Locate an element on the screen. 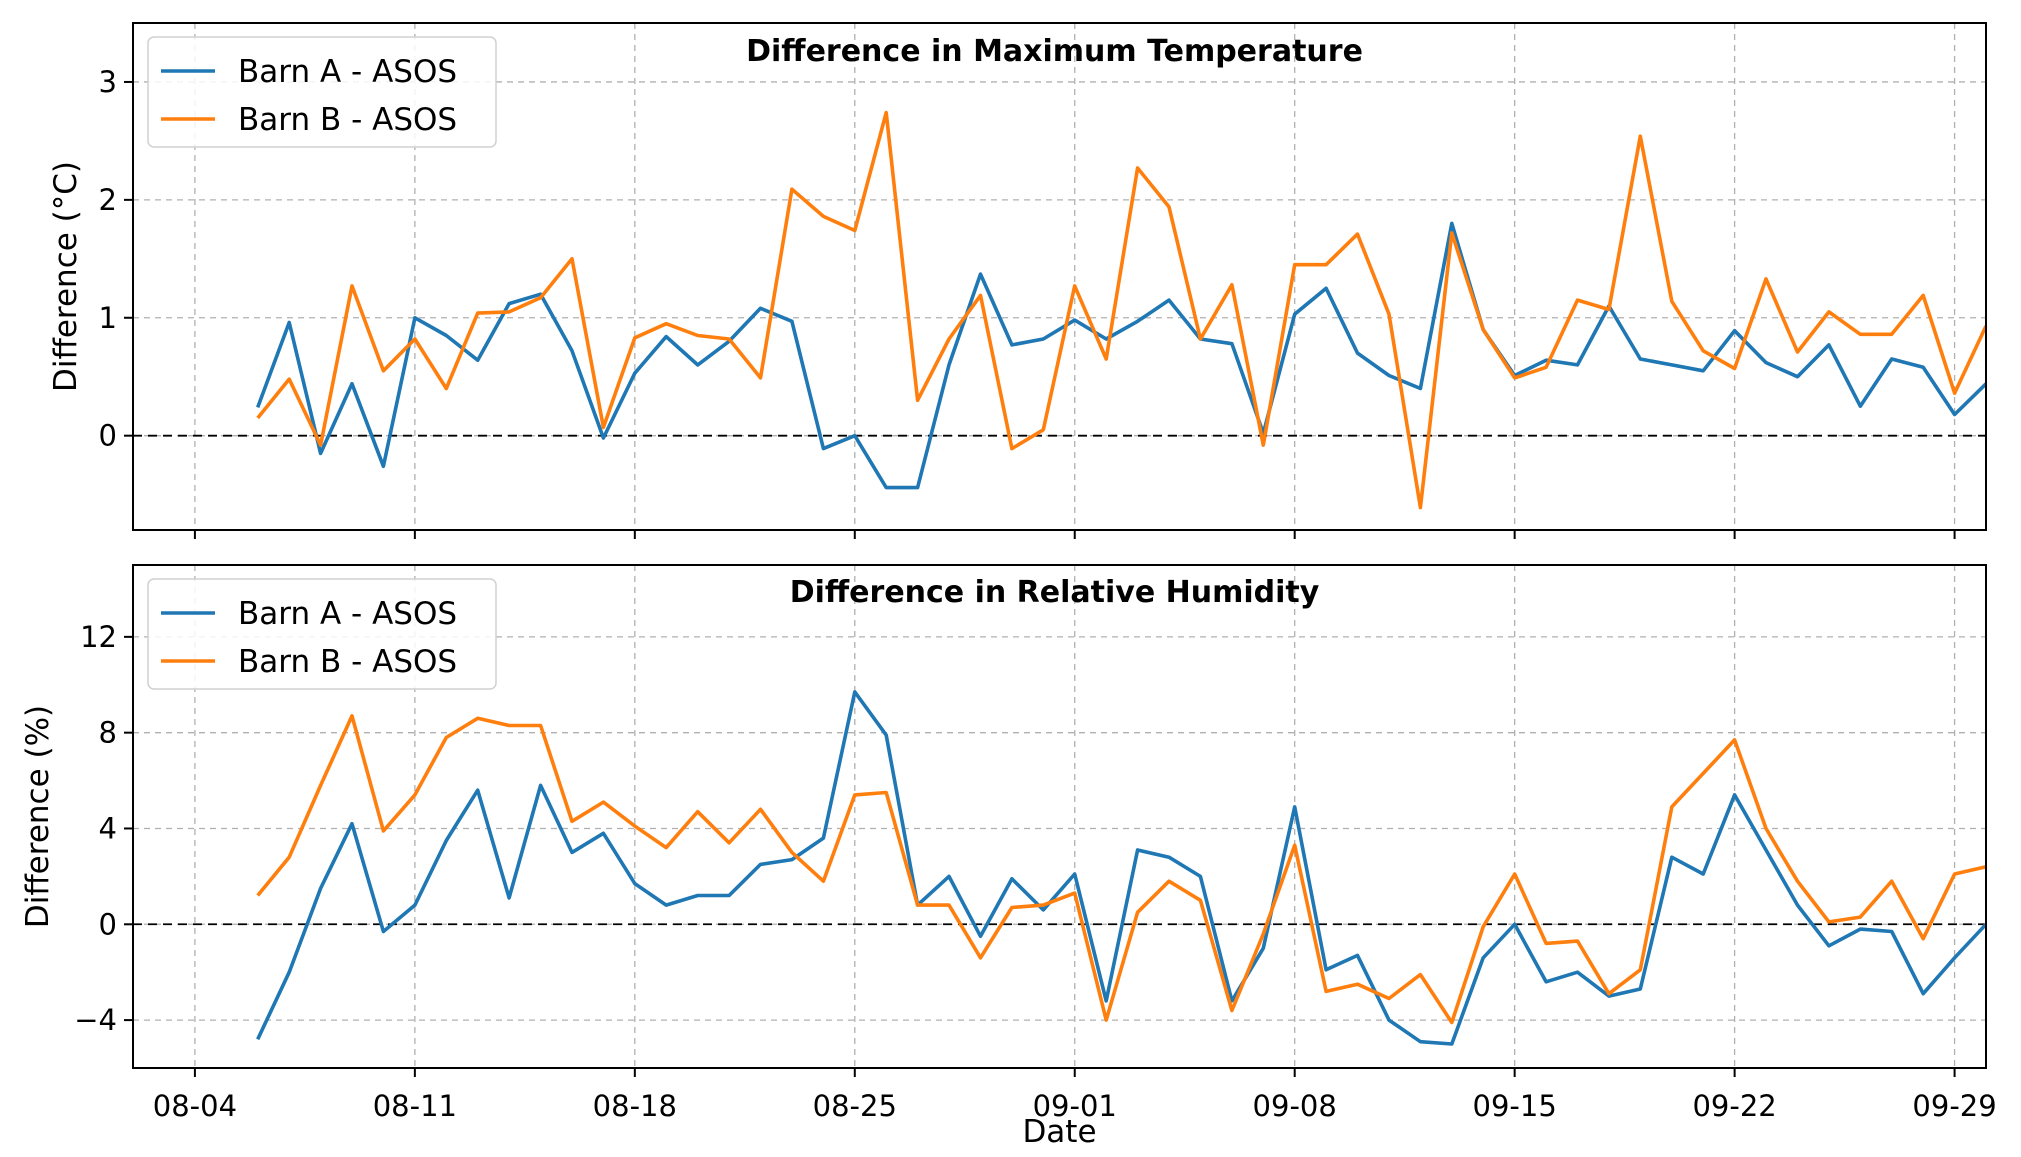 The image size is (2021, 1157). x-tick-label: 08-18 is located at coordinates (635, 1106).